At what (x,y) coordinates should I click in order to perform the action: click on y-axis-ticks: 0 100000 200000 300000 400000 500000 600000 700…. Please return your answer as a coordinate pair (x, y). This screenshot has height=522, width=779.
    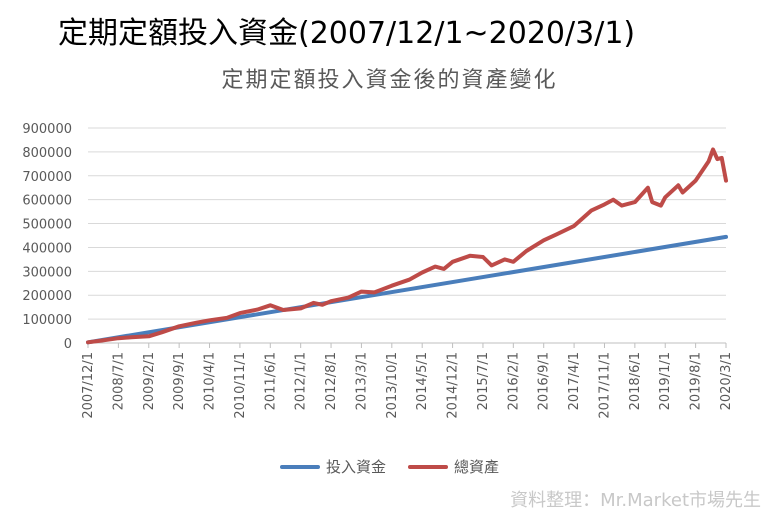
    Looking at the image, I should click on (47, 237).